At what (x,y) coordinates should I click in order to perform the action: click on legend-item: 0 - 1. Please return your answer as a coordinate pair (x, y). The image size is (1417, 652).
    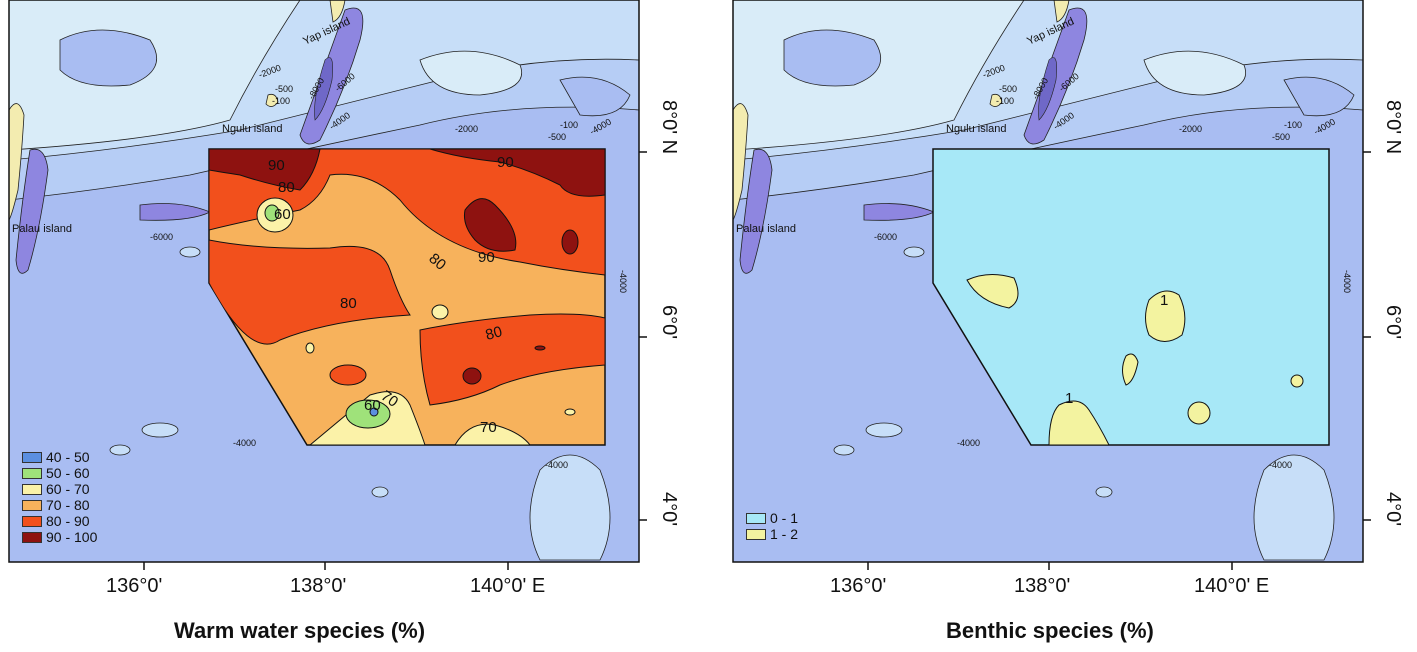
    Looking at the image, I should click on (772, 518).